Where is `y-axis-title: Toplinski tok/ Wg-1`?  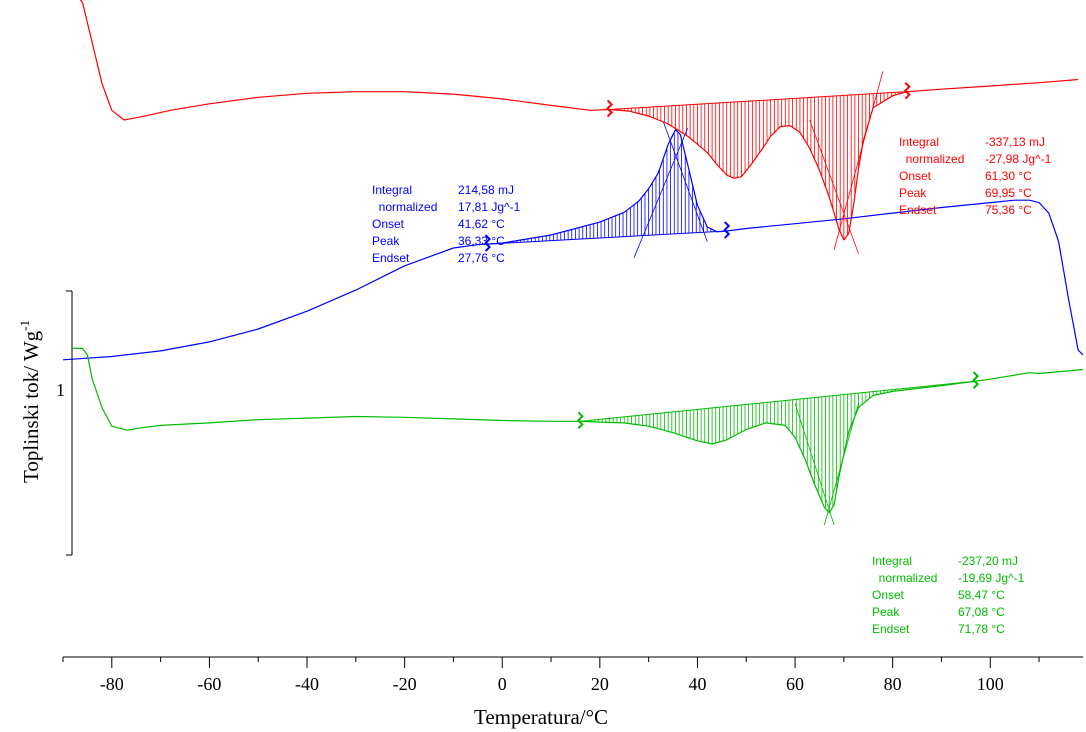 y-axis-title: Toplinski tok/ Wg-1 is located at coordinates (30, 401).